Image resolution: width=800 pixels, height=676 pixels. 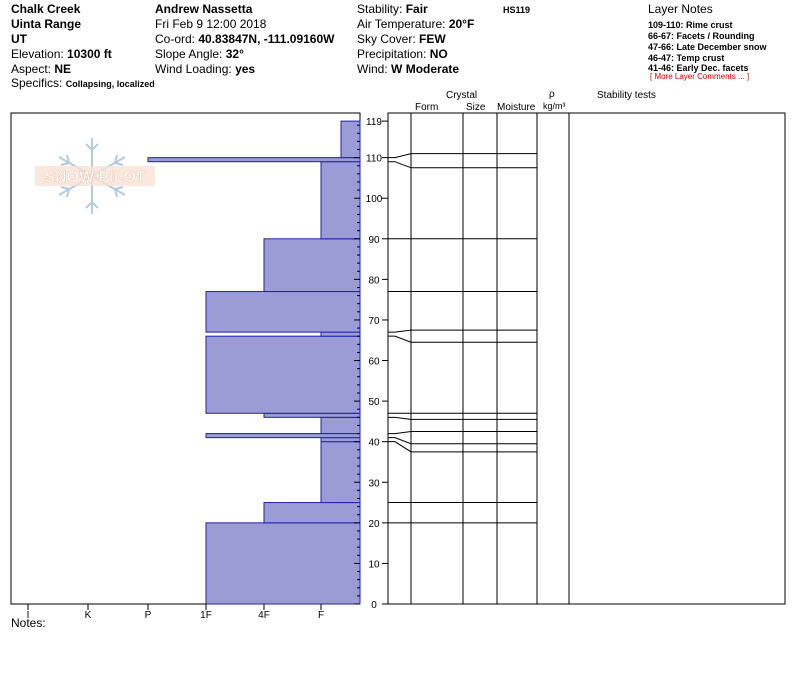 I want to click on range: Uinta Range, so click(x=46, y=24).